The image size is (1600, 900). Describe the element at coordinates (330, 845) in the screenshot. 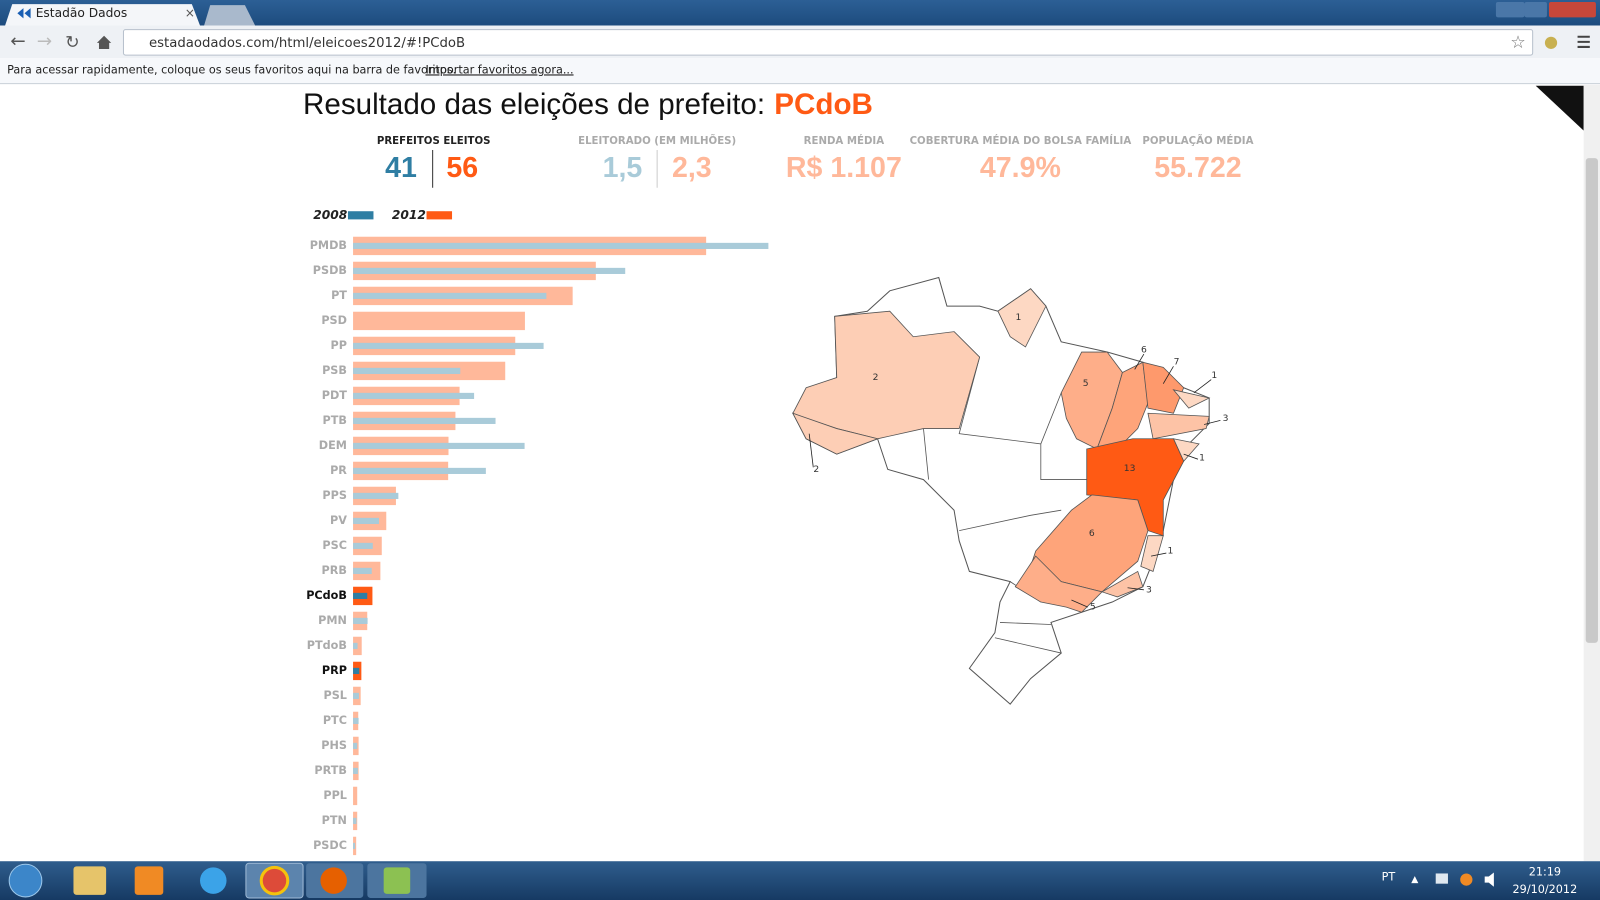

I see `category-label: PSDC` at that location.